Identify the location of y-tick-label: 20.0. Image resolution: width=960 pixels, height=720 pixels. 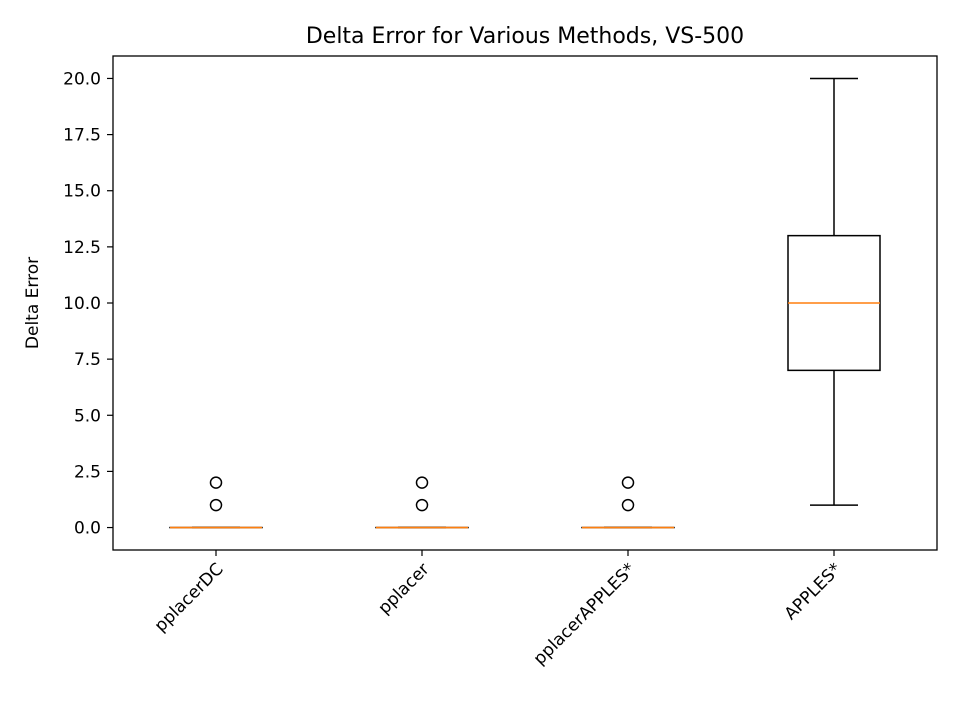
(82, 79).